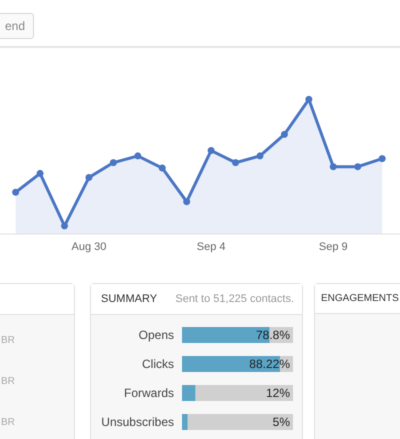  Describe the element at coordinates (278, 393) in the screenshot. I see `data-label: 12%` at that location.